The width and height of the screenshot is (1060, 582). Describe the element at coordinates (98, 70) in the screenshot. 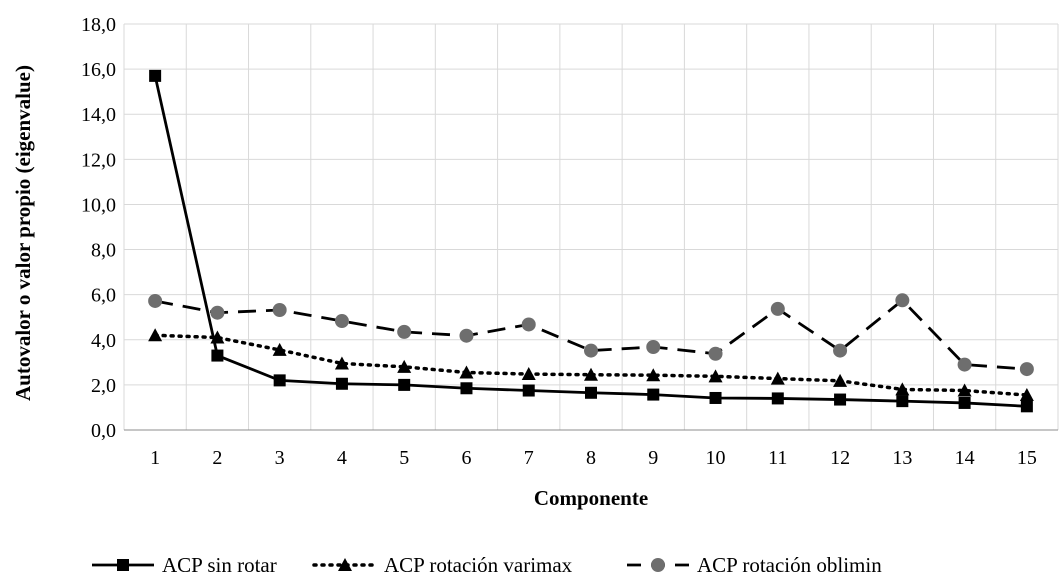

I see `y-tick-label: 16,0` at that location.